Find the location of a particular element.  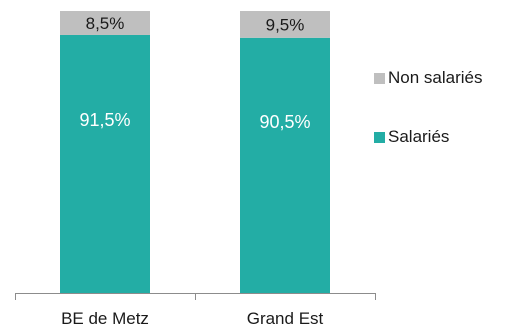

legend-item-non-salaries: Non salariés is located at coordinates (444, 78).